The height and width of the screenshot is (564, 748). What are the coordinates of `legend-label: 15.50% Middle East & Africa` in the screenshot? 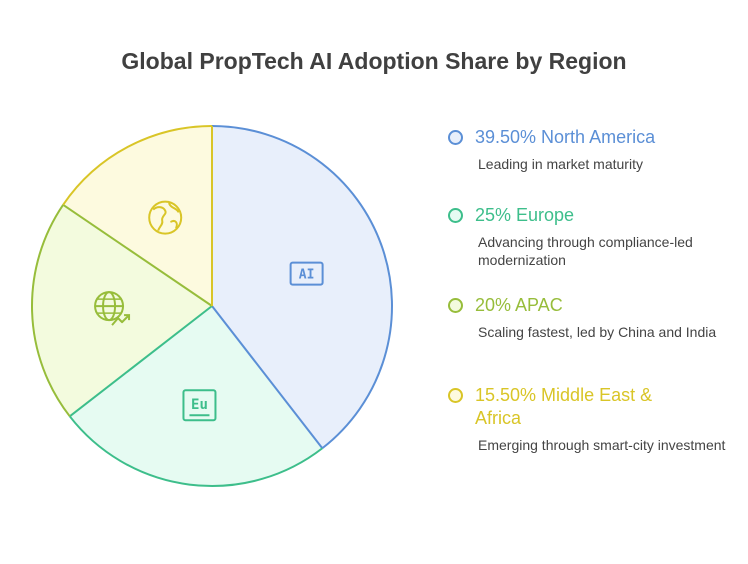 It's located at (564, 406).